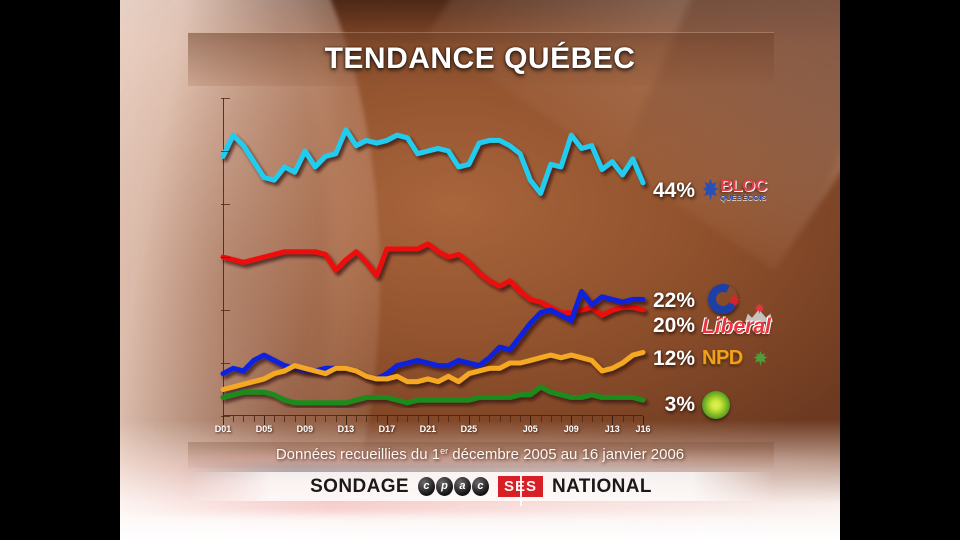 The image size is (960, 540). I want to click on footer-plate, so click(481, 455).